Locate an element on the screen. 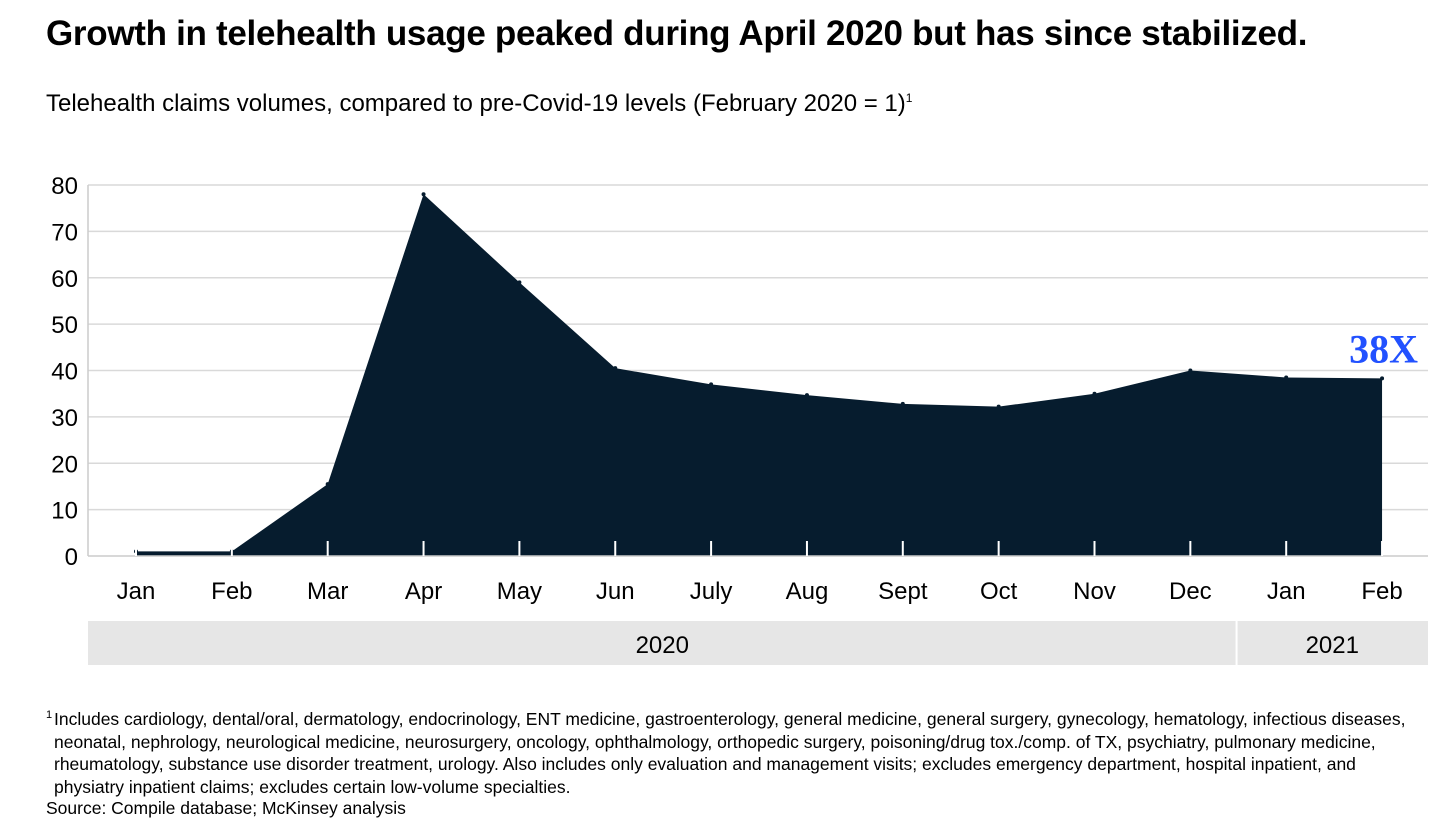 Image resolution: width=1452 pixels, height=839 pixels. y-tick-label: 20 is located at coordinates (64, 464).